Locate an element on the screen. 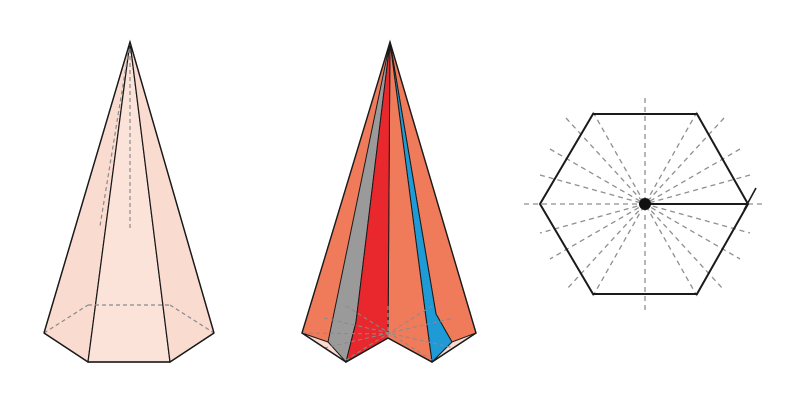  center-dot is located at coordinates (645, 204).